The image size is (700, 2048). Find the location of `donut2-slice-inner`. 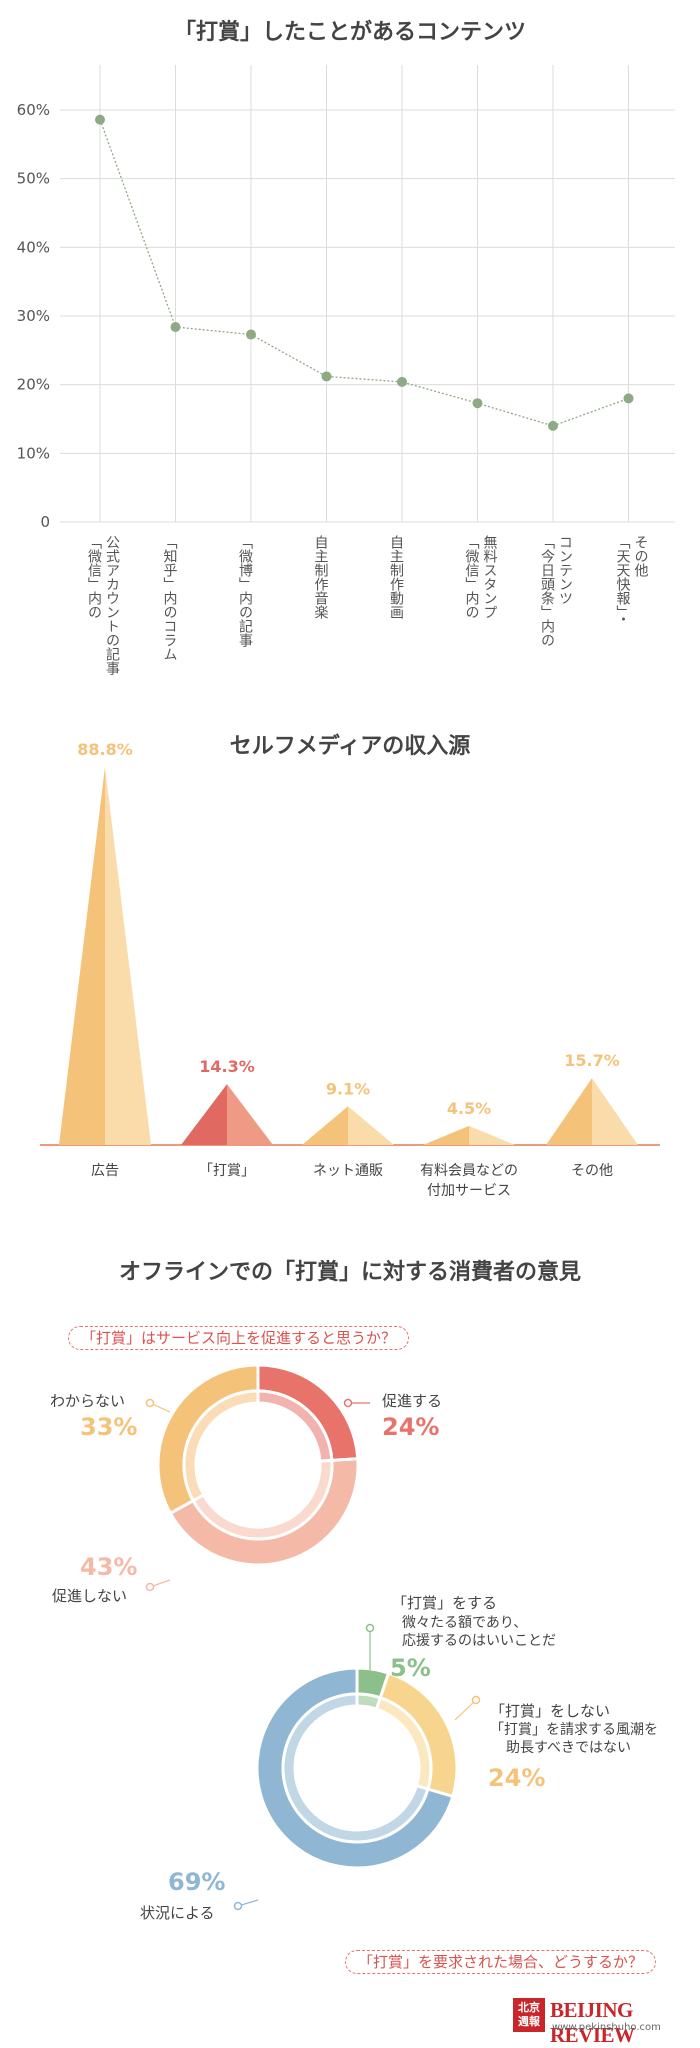

donut2-slice-inner is located at coordinates (355, 1768).